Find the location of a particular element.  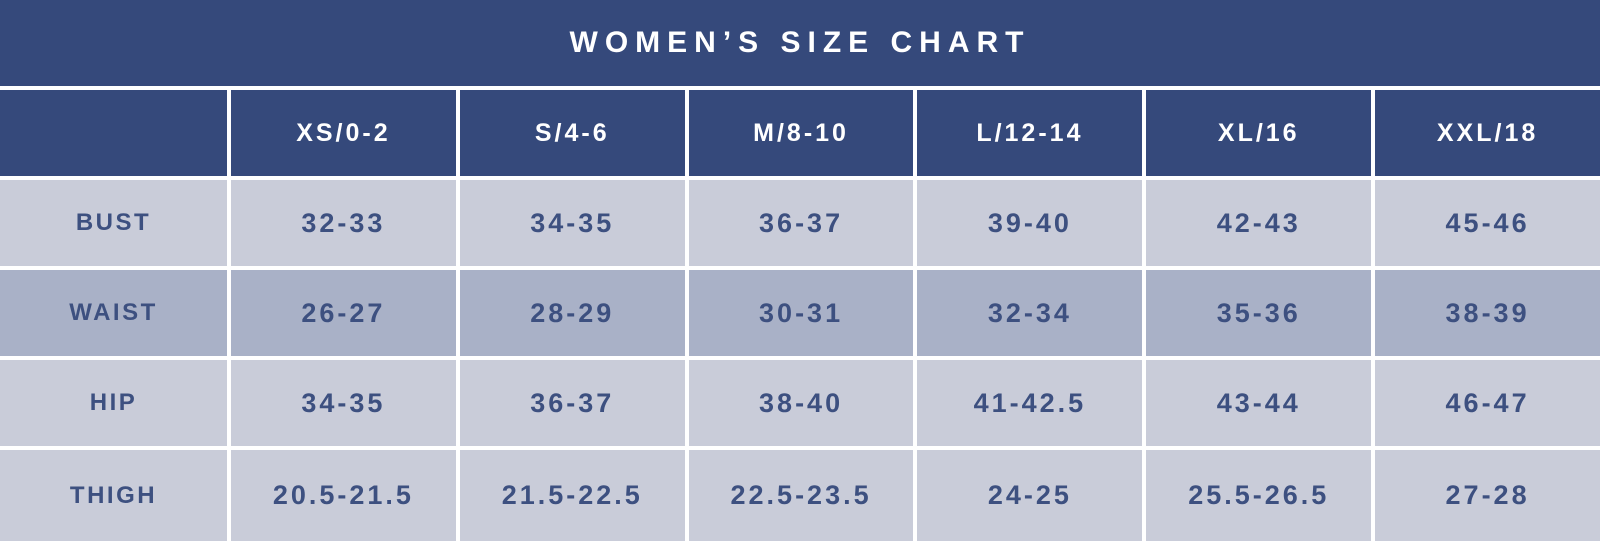

col-header-xl: XL/16 is located at coordinates (1259, 133).